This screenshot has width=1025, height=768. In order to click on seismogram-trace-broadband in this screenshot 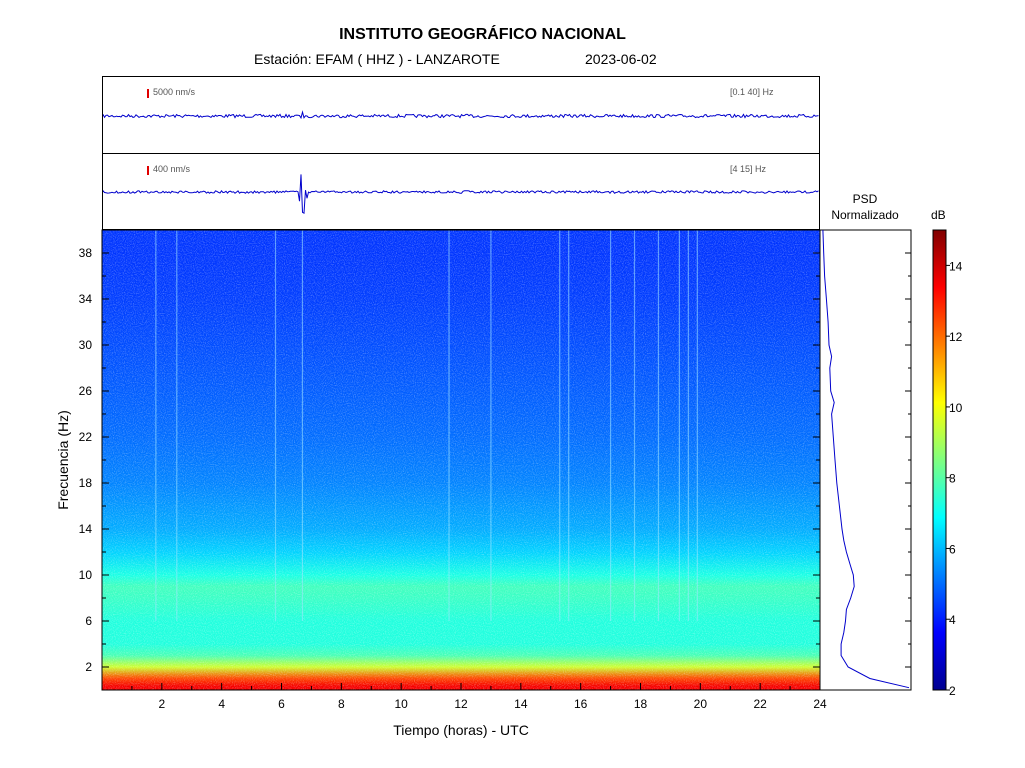, I will do `click(461, 115)`.